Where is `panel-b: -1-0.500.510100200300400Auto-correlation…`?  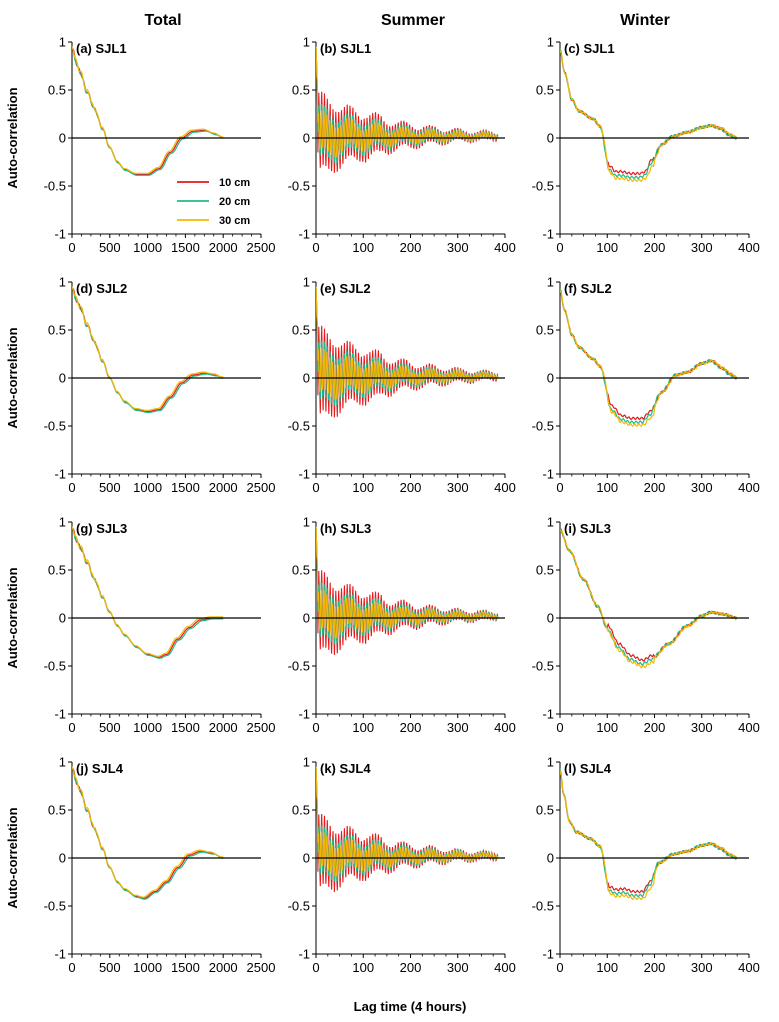 panel-b: -1-0.500.510100200300400Auto-correlation… is located at coordinates (402, 145).